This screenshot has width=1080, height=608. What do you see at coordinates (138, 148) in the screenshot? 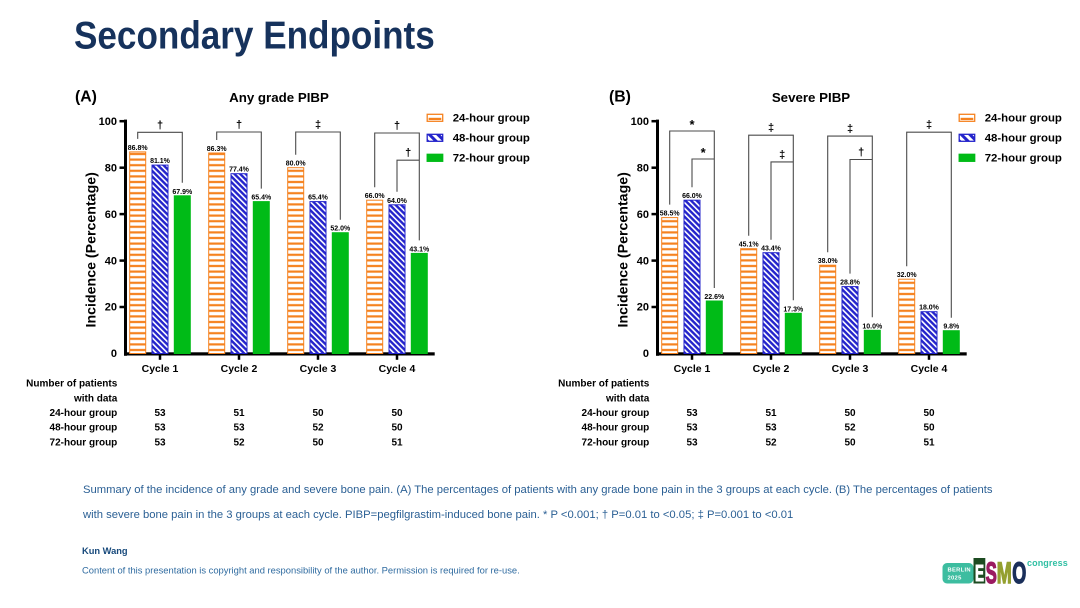
I see `svg-text: 86.8%` at bounding box center [138, 148].